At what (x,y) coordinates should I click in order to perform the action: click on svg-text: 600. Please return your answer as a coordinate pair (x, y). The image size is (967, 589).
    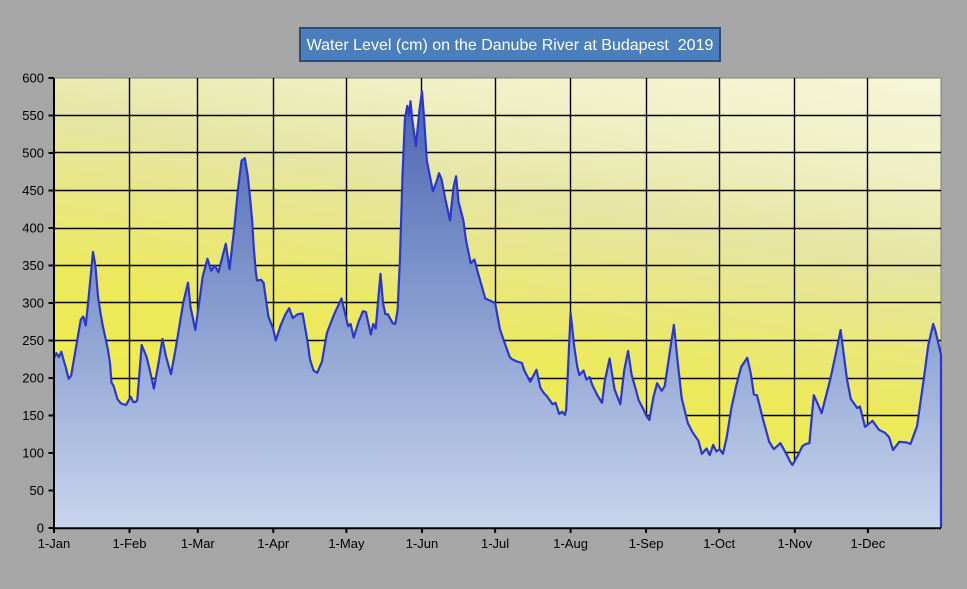
    Looking at the image, I should click on (33, 78).